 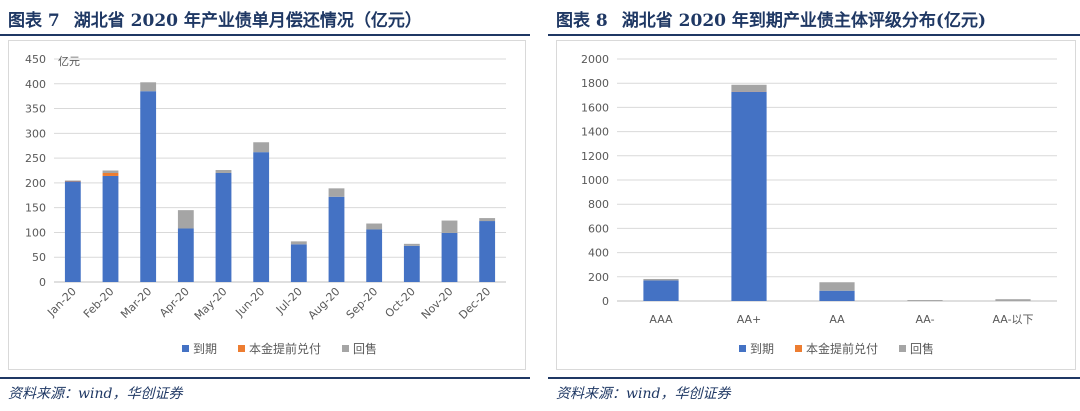 What do you see at coordinates (35, 133) in the screenshot?
I see `y-tick-label: 300` at bounding box center [35, 133].